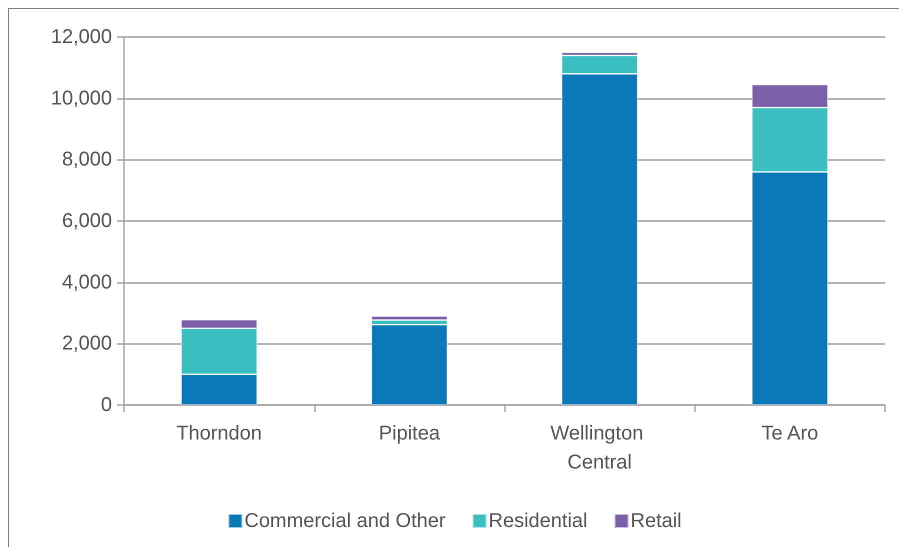 The image size is (899, 547). Describe the element at coordinates (409, 318) in the screenshot. I see `bar` at that location.